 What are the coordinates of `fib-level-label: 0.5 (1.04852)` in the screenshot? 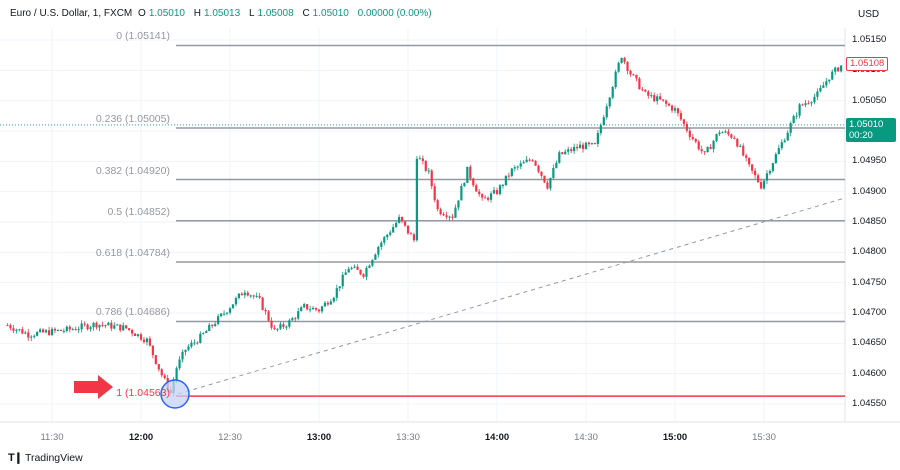 It's located at (138, 211).